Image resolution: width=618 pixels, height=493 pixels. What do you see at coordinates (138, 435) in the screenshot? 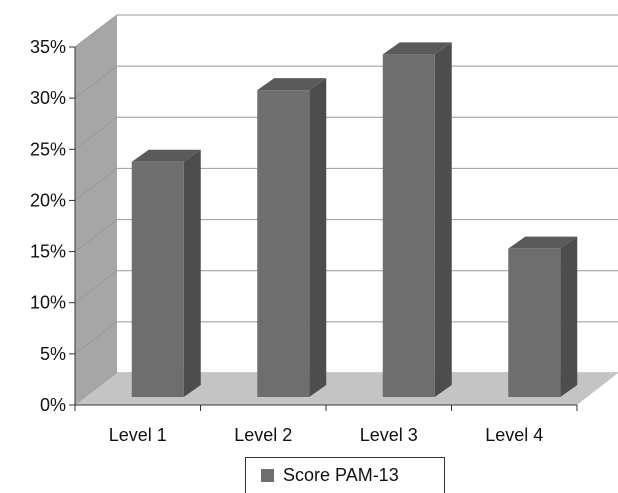
I see `x-tick-label: Level 1` at bounding box center [138, 435].